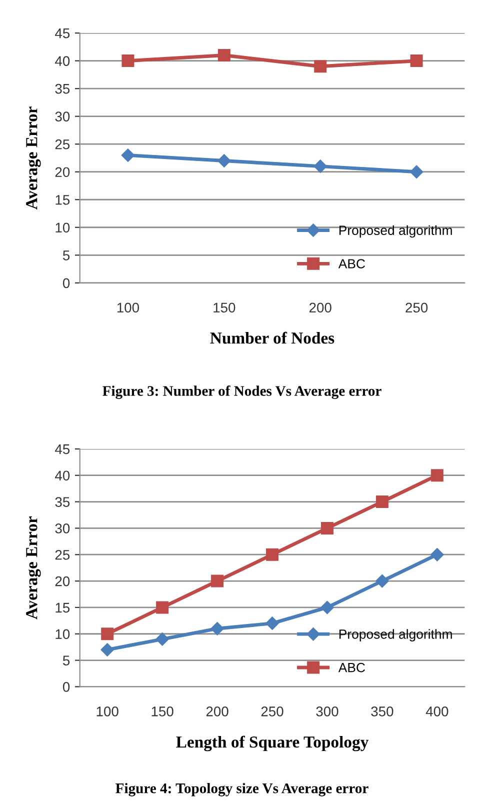 This screenshot has height=806, width=484. What do you see at coordinates (437, 711) in the screenshot?
I see `x-tick-label: 400` at bounding box center [437, 711].